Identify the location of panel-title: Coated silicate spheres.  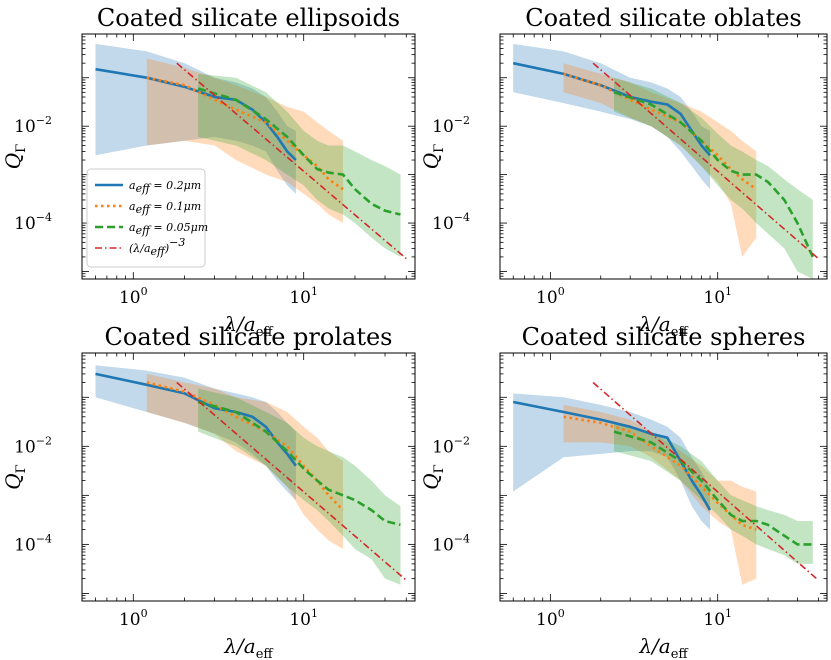
(664, 337).